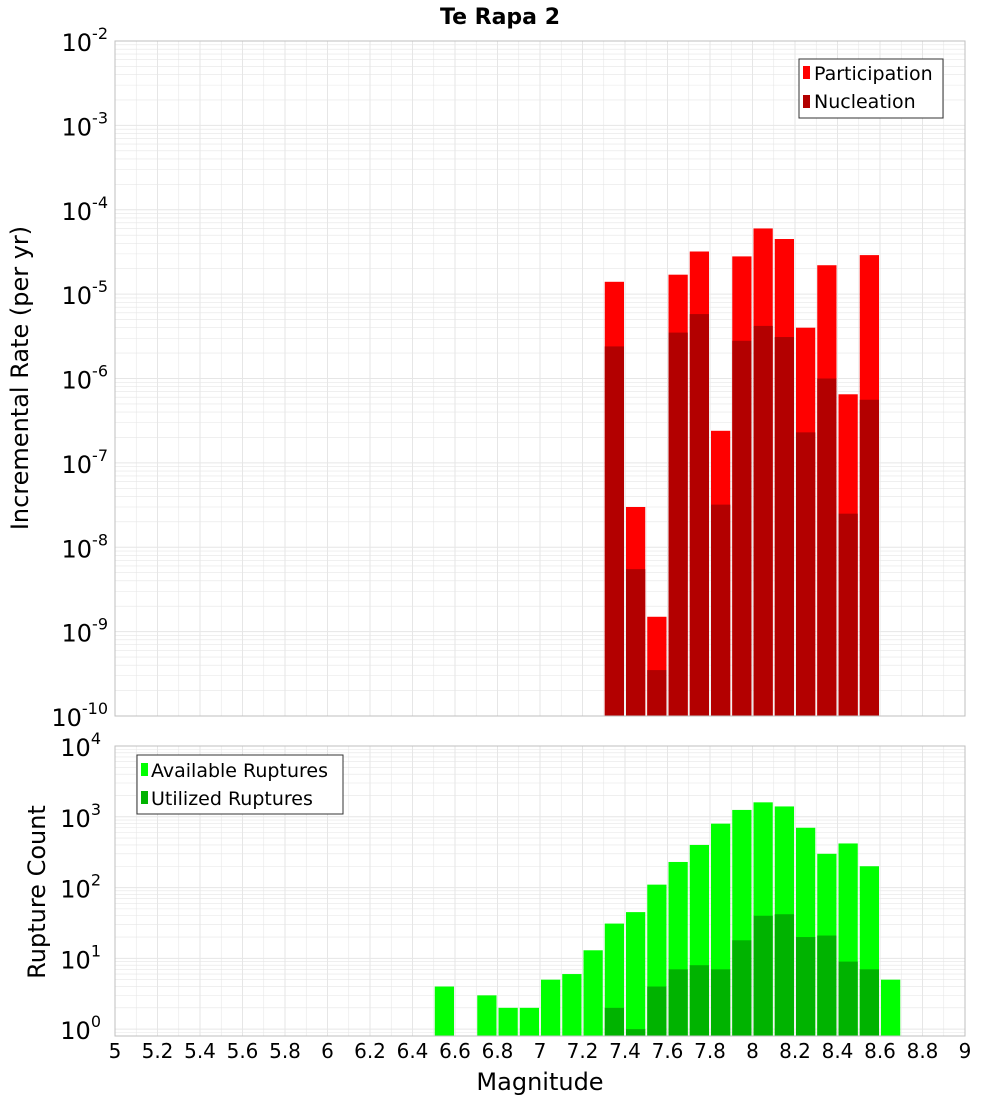 The height and width of the screenshot is (1100, 1000). Describe the element at coordinates (85, 124) in the screenshot. I see `top-y-tick-label: 10⁻³` at that location.